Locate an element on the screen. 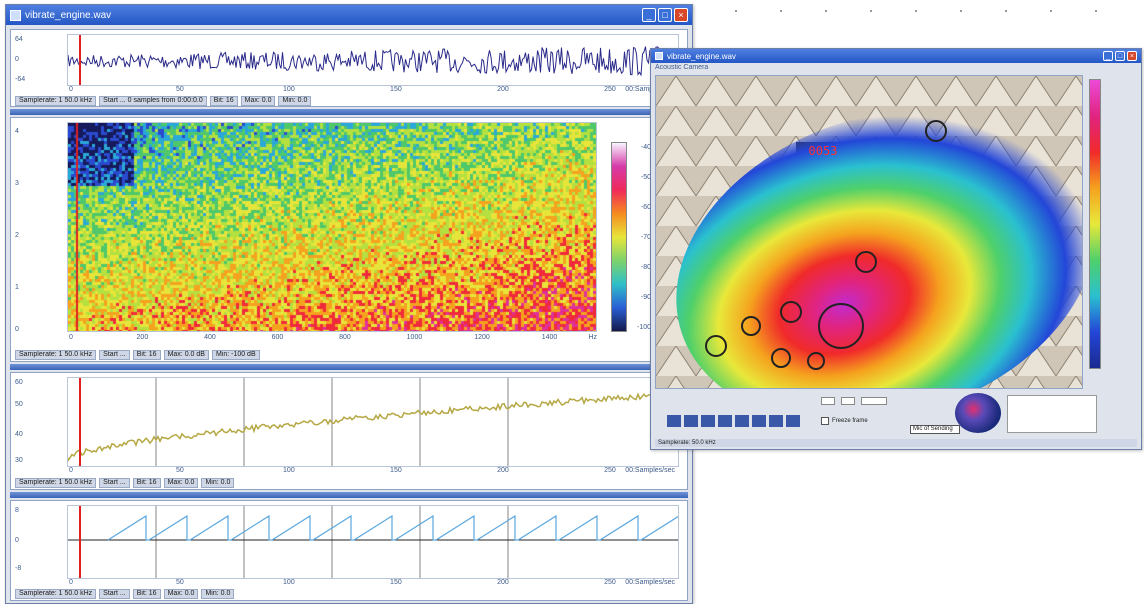 Image resolution: width=1144 pixels, height=604 pixels. x-tick-label: 1000 is located at coordinates (414, 337).